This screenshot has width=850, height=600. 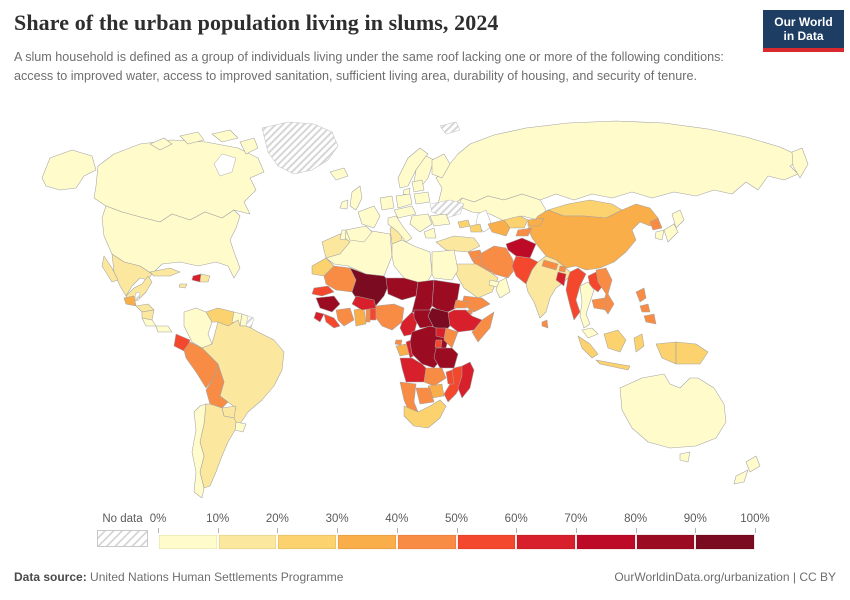 What do you see at coordinates (450, 128) in the screenshot?
I see `country-svalbard` at bounding box center [450, 128].